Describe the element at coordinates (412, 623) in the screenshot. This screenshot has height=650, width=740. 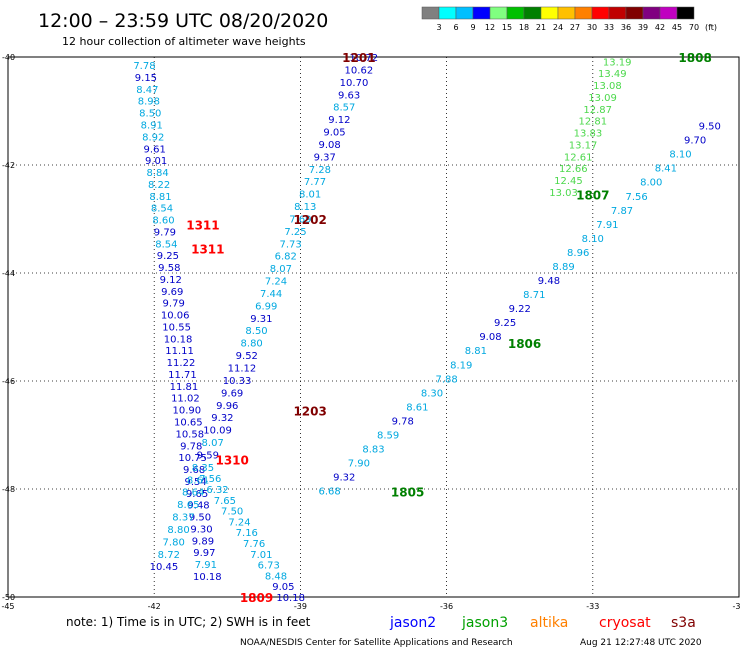
I see `satellite-label: jason2` at that location.